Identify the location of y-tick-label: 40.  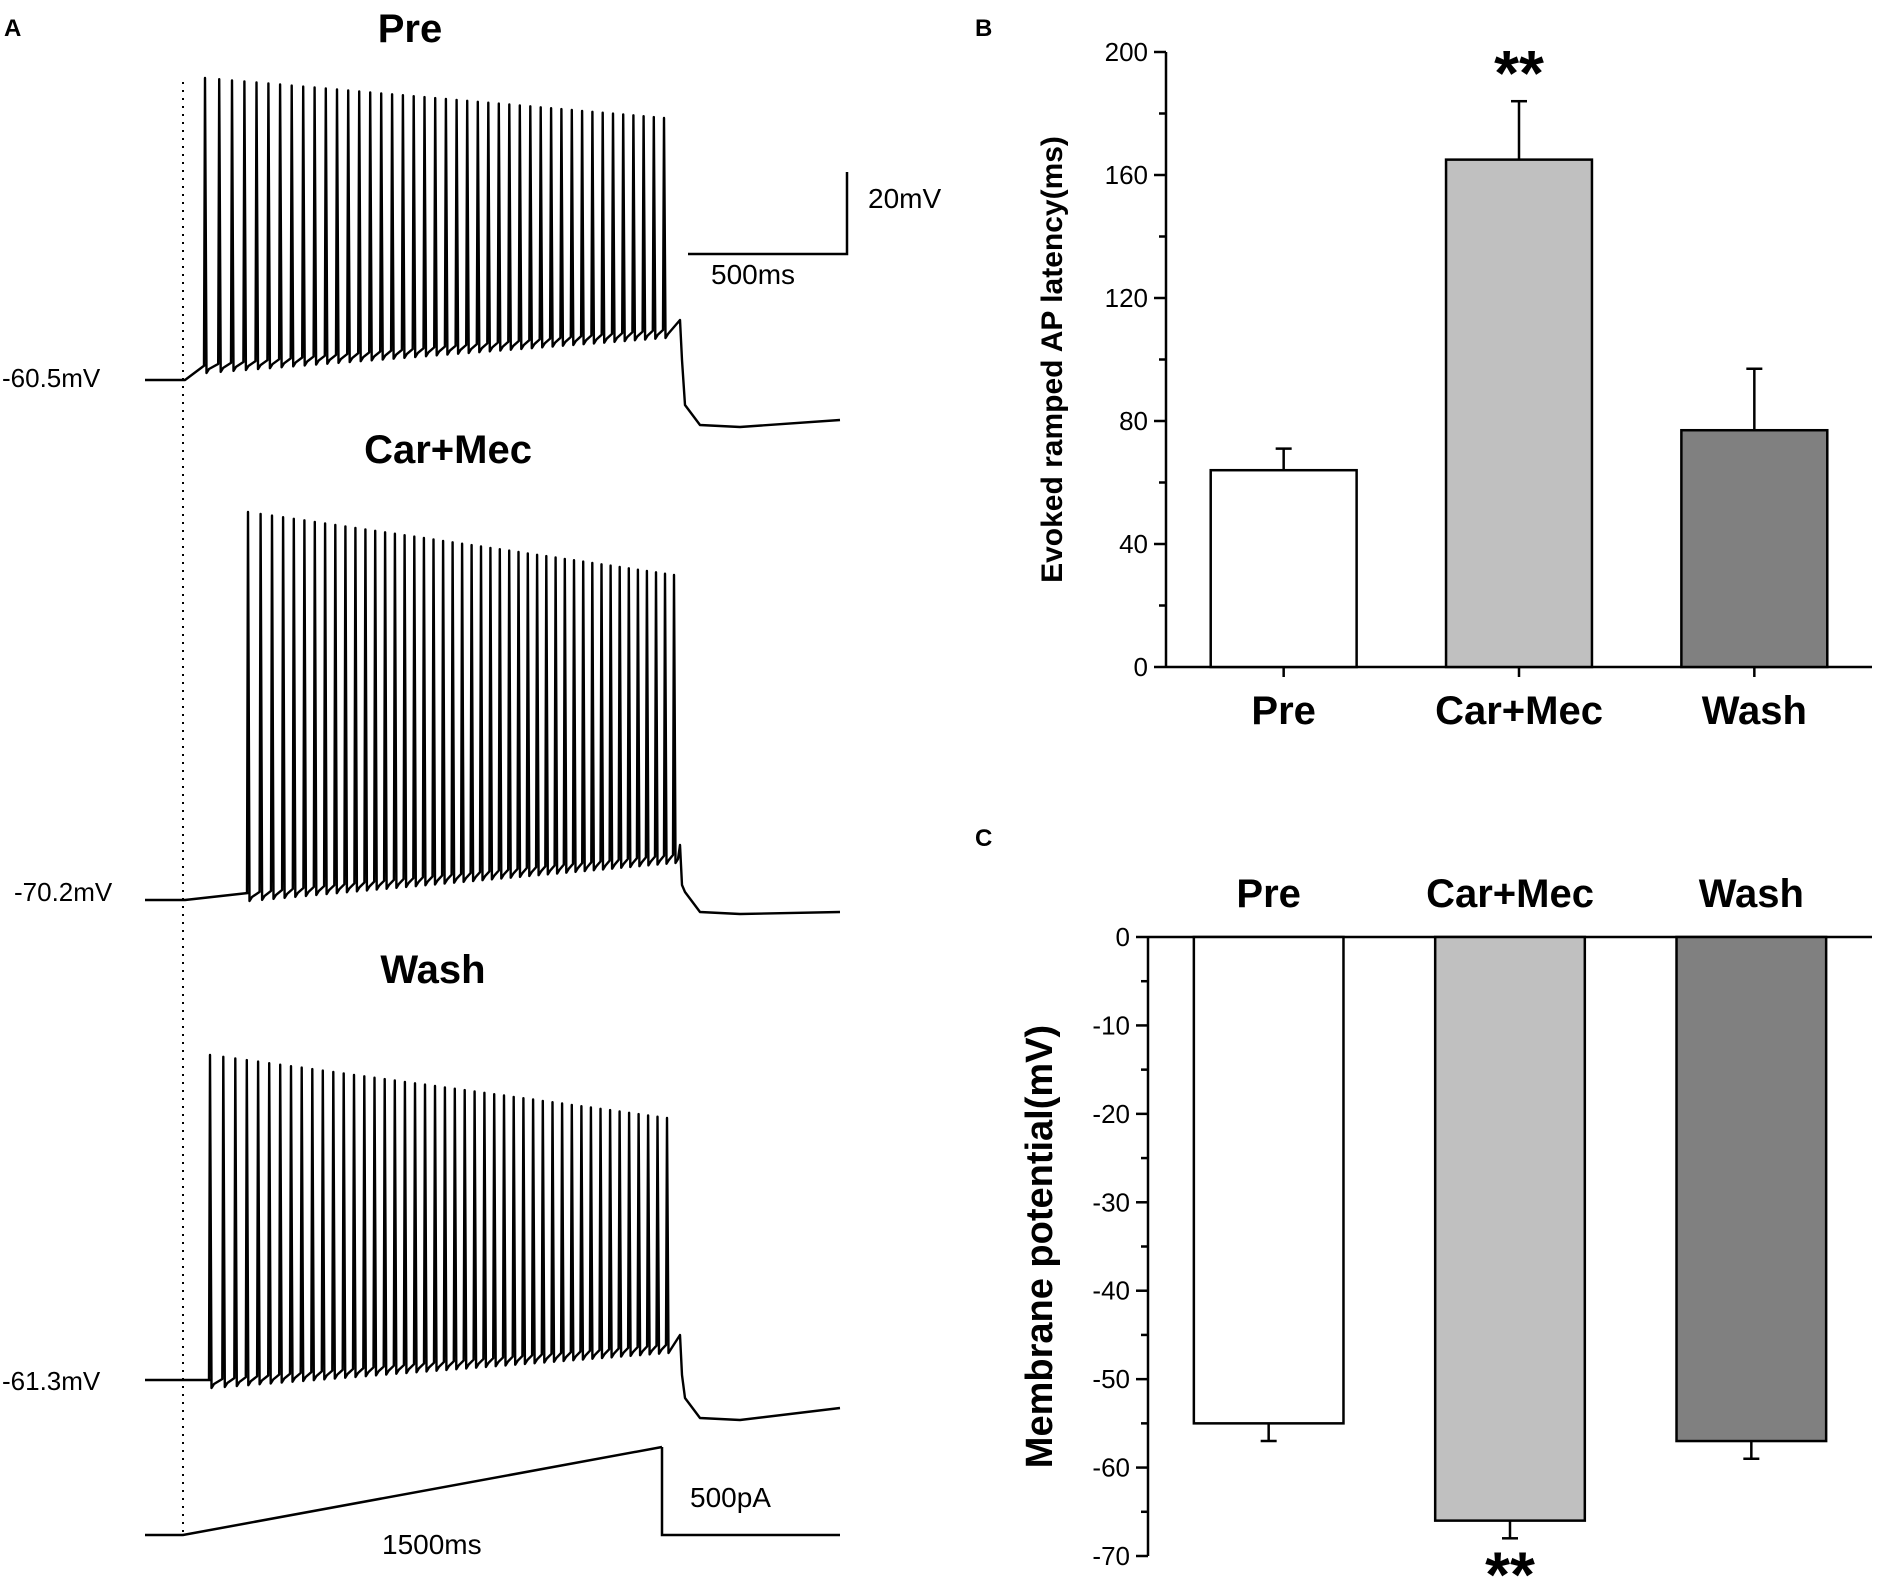
(1133, 544).